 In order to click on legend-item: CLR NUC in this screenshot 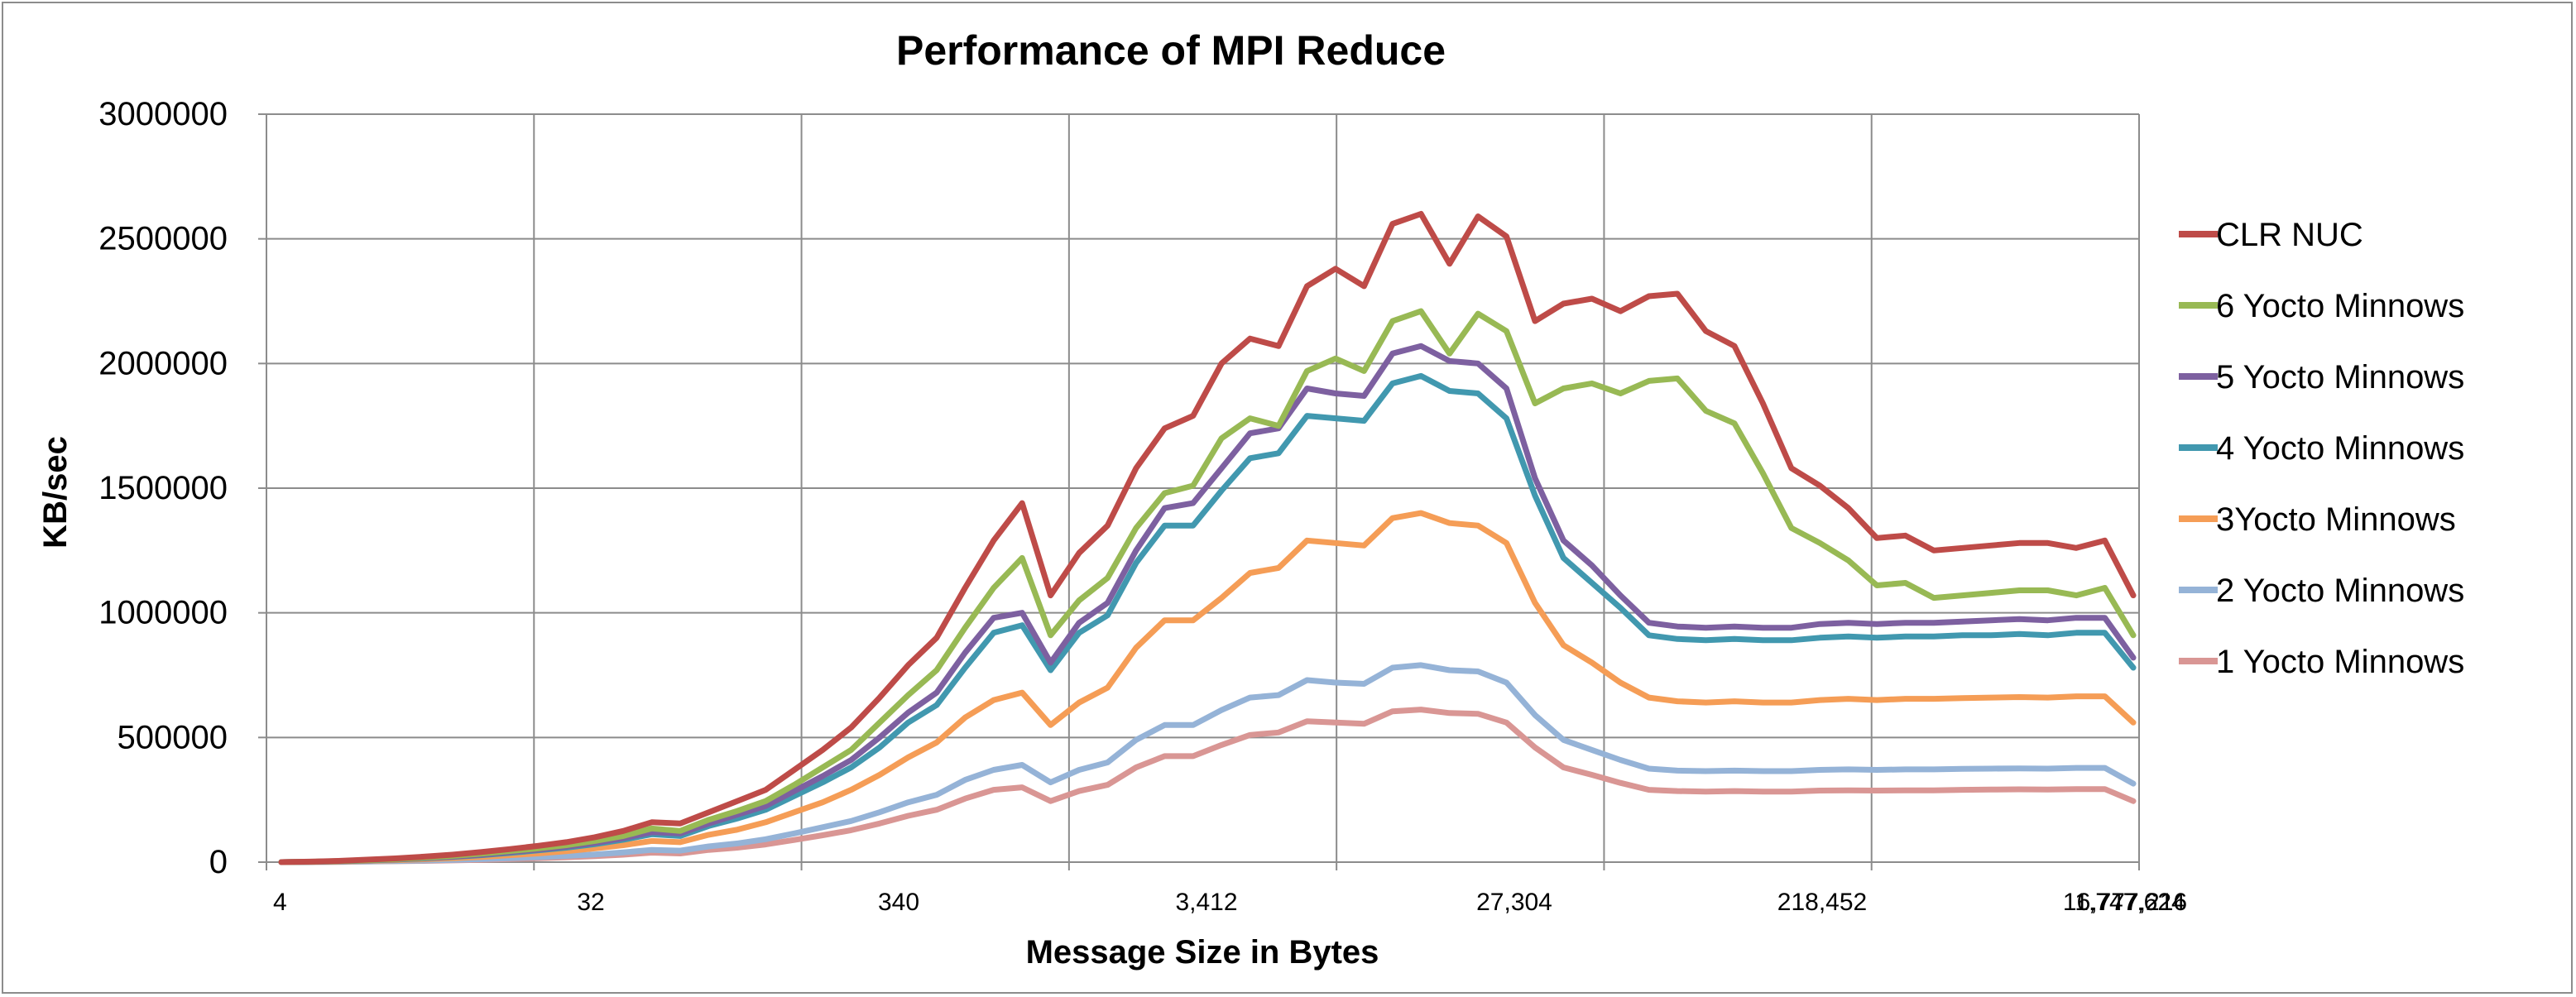, I will do `click(2271, 235)`.